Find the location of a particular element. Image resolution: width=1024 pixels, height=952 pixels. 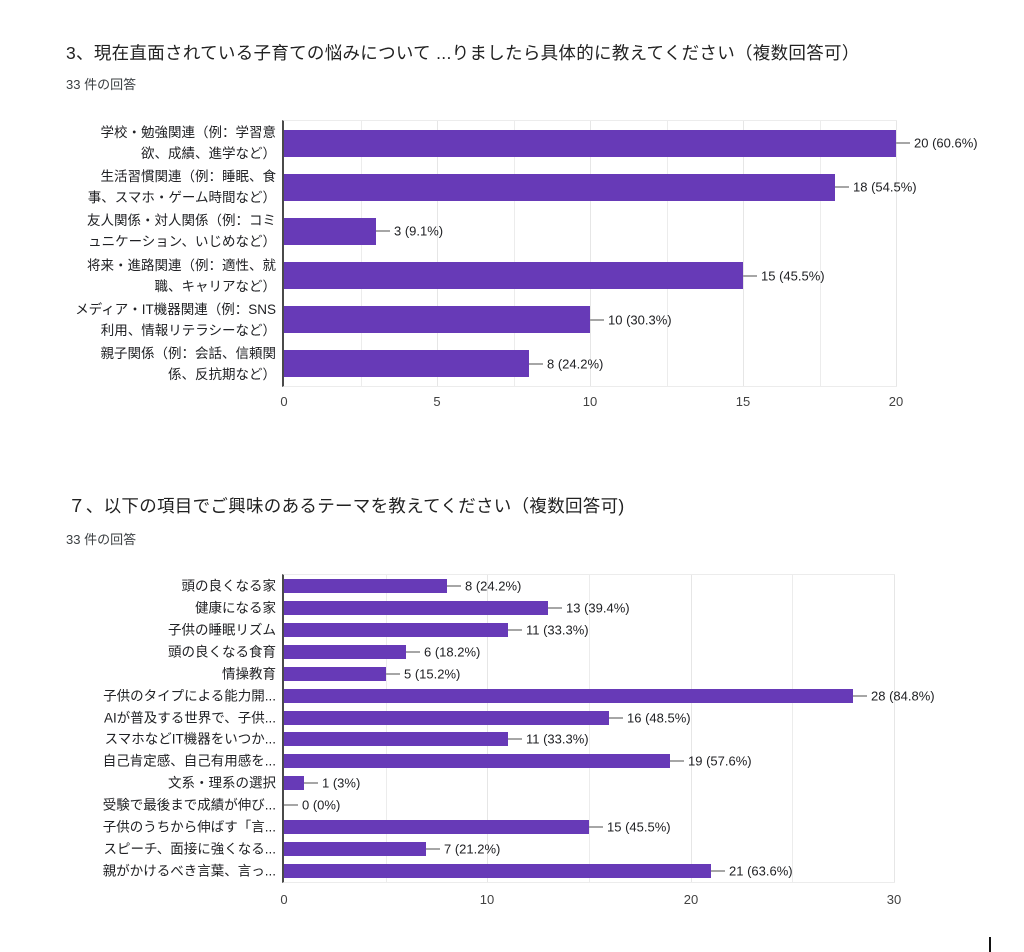

category-label: 頭の良くなる家 is located at coordinates (229, 586).